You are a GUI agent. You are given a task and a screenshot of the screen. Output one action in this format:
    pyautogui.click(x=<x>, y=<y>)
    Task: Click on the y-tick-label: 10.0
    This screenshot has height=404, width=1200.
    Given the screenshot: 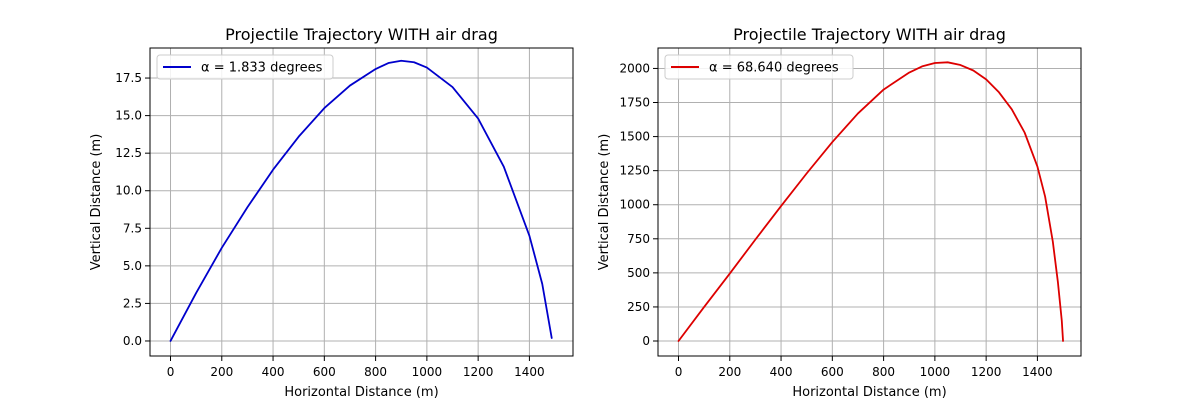 What is the action you would take?
    pyautogui.click(x=128, y=191)
    